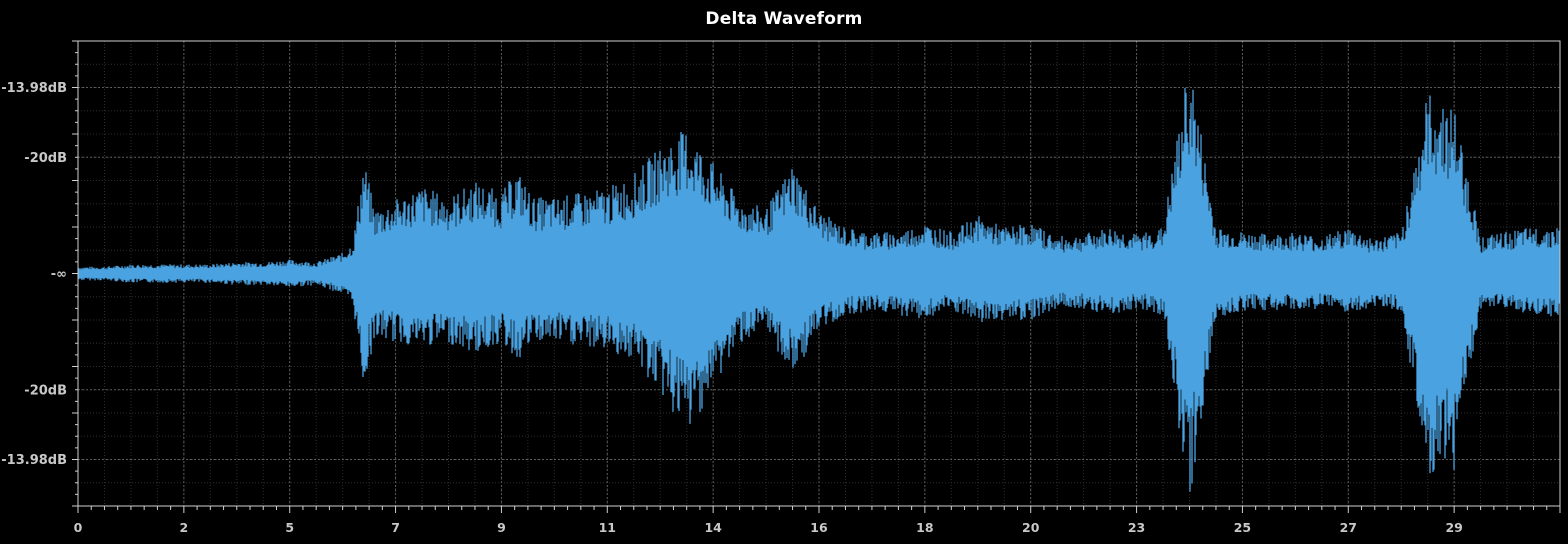 Image resolution: width=1568 pixels, height=544 pixels. What do you see at coordinates (39, 273) in the screenshot?
I see `y-axis: -13.98dB -20dB -∞ -20dB -13.98dB` at bounding box center [39, 273].